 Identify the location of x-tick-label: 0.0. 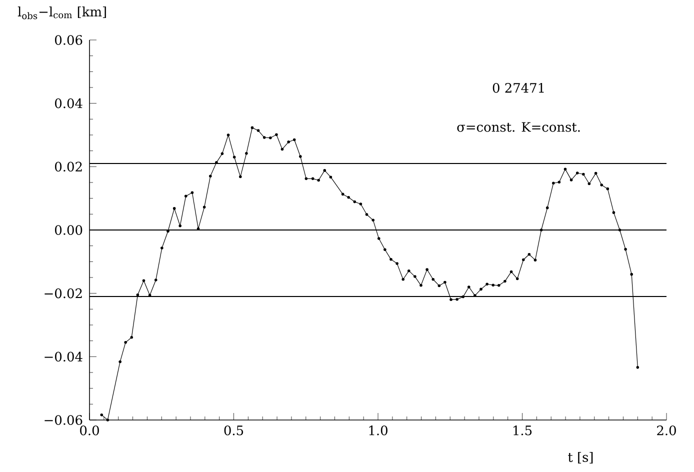
(89, 431).